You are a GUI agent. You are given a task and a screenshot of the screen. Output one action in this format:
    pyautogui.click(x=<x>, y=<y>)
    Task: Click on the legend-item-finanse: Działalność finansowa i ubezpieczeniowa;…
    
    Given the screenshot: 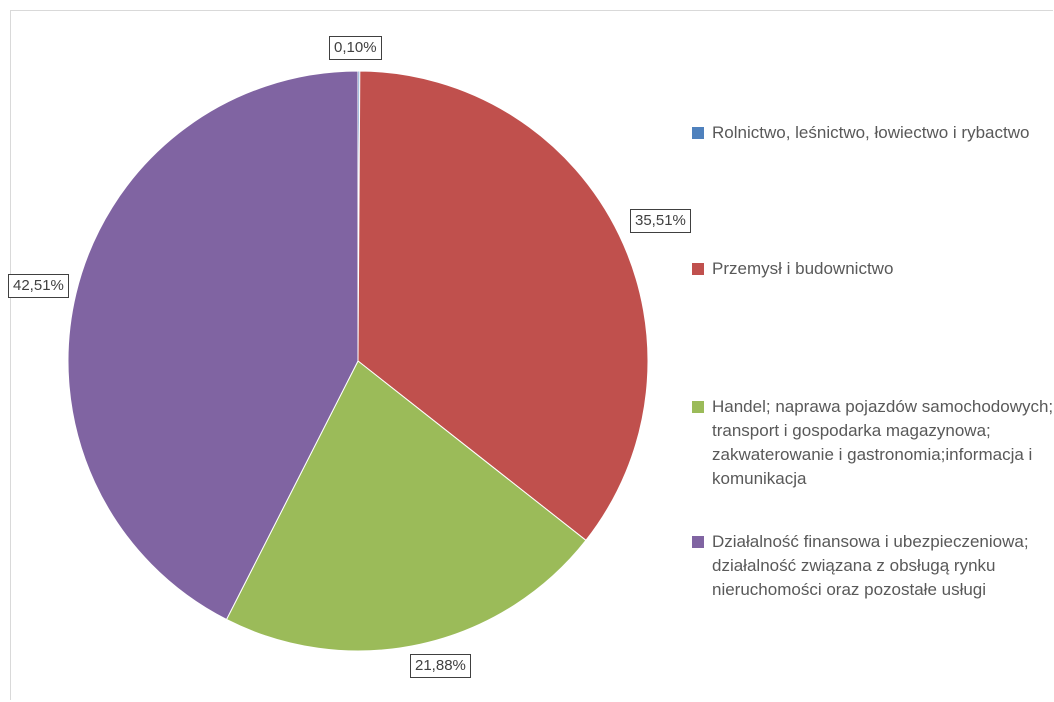 What is the action you would take?
    pyautogui.click(x=873, y=566)
    